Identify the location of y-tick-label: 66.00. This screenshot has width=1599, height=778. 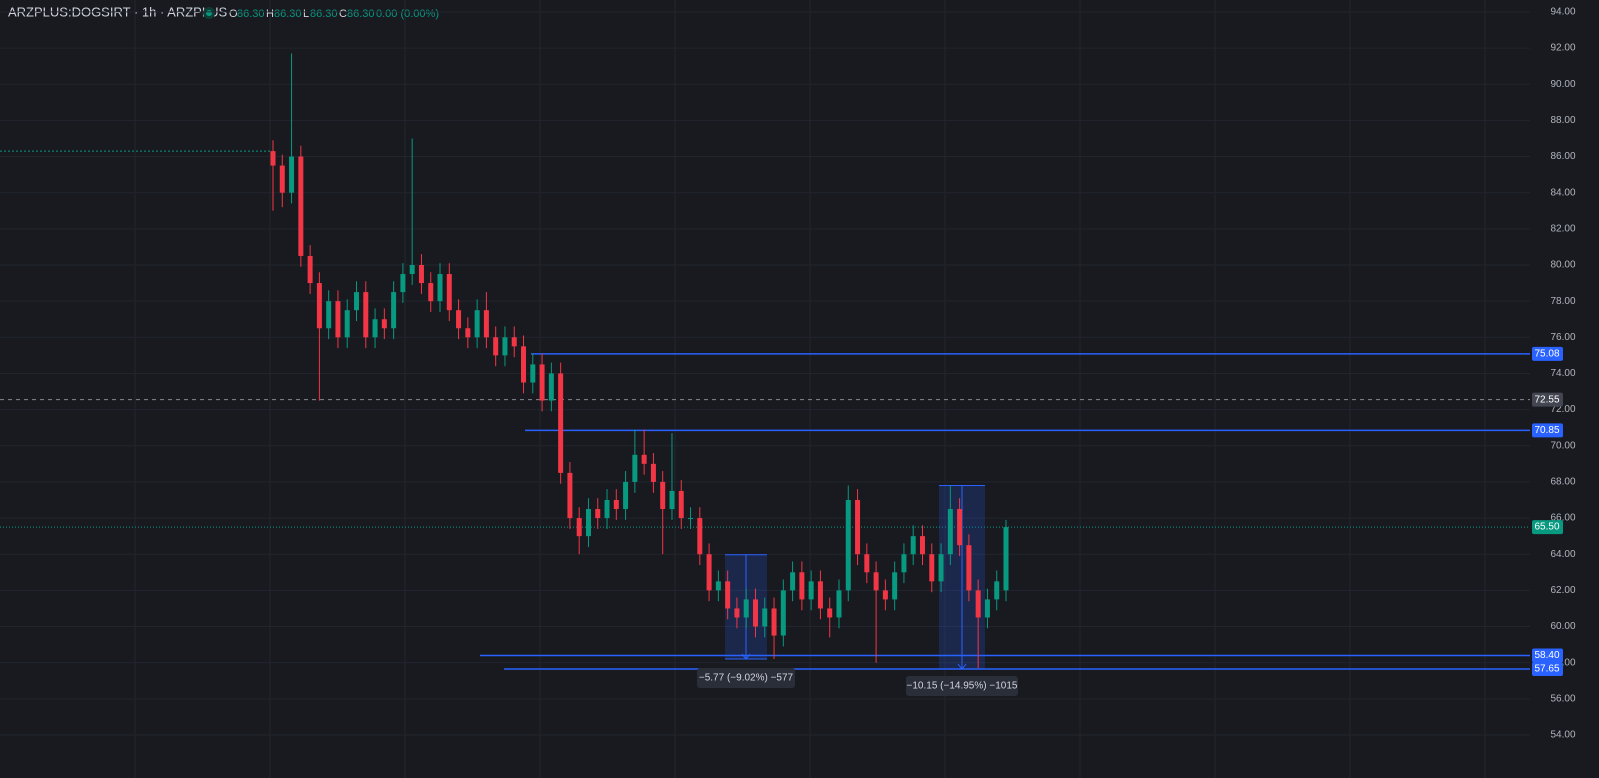
(1562, 518).